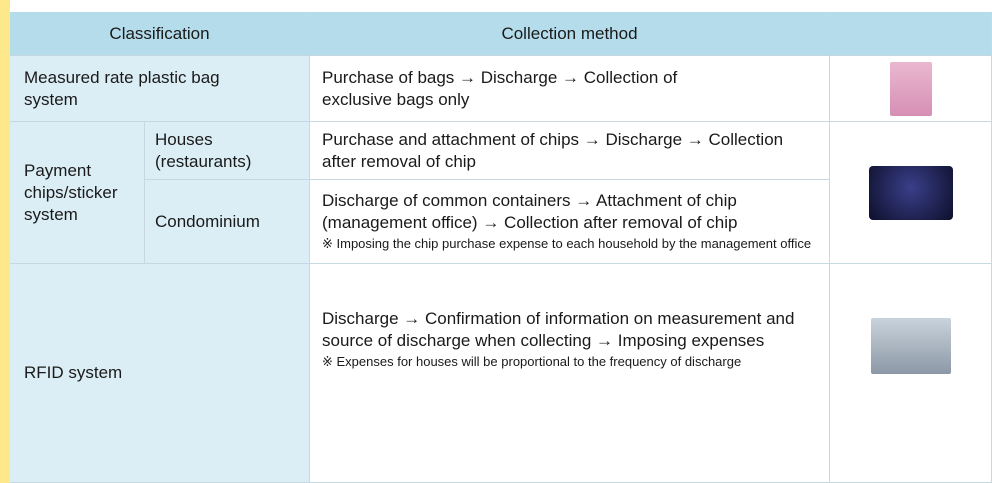 This screenshot has width=992, height=483. Describe the element at coordinates (910, 346) in the screenshot. I see `rfid-image` at that location.